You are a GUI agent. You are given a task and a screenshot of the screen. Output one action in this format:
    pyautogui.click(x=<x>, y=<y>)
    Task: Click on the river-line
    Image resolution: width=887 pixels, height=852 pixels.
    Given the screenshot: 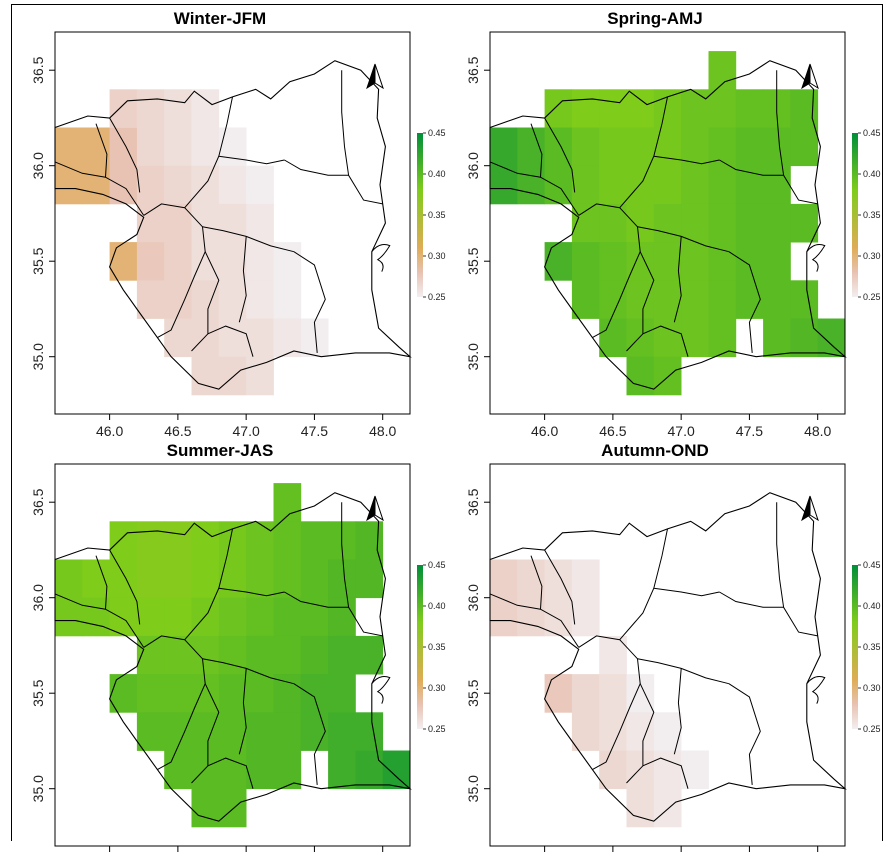 What is the action you would take?
    pyautogui.click(x=381, y=258)
    